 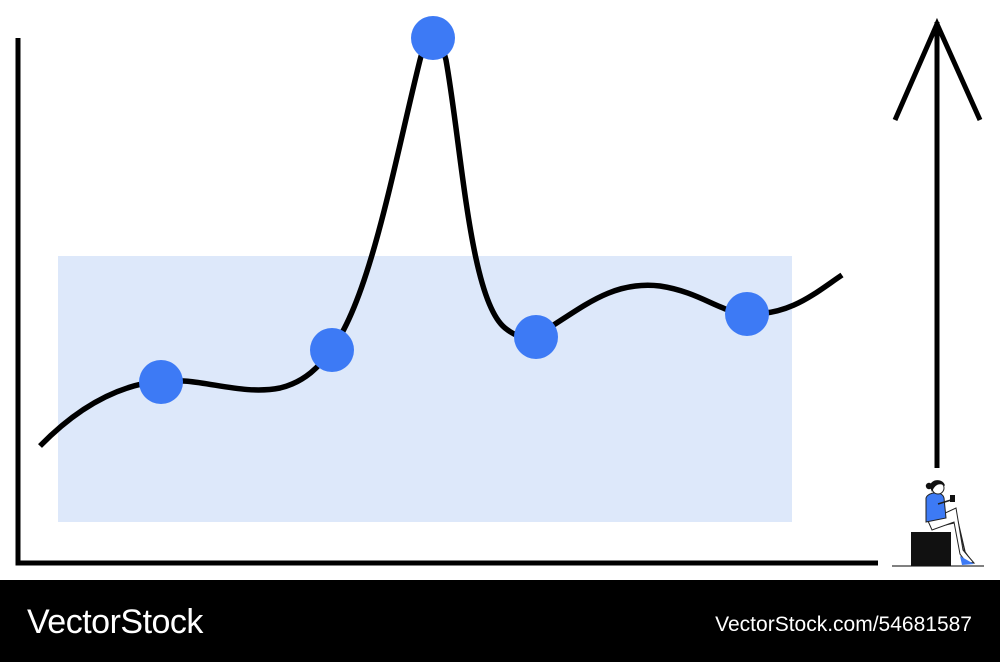 I want to click on image-id-text: VectorStock.com/54681587, so click(x=843, y=624).